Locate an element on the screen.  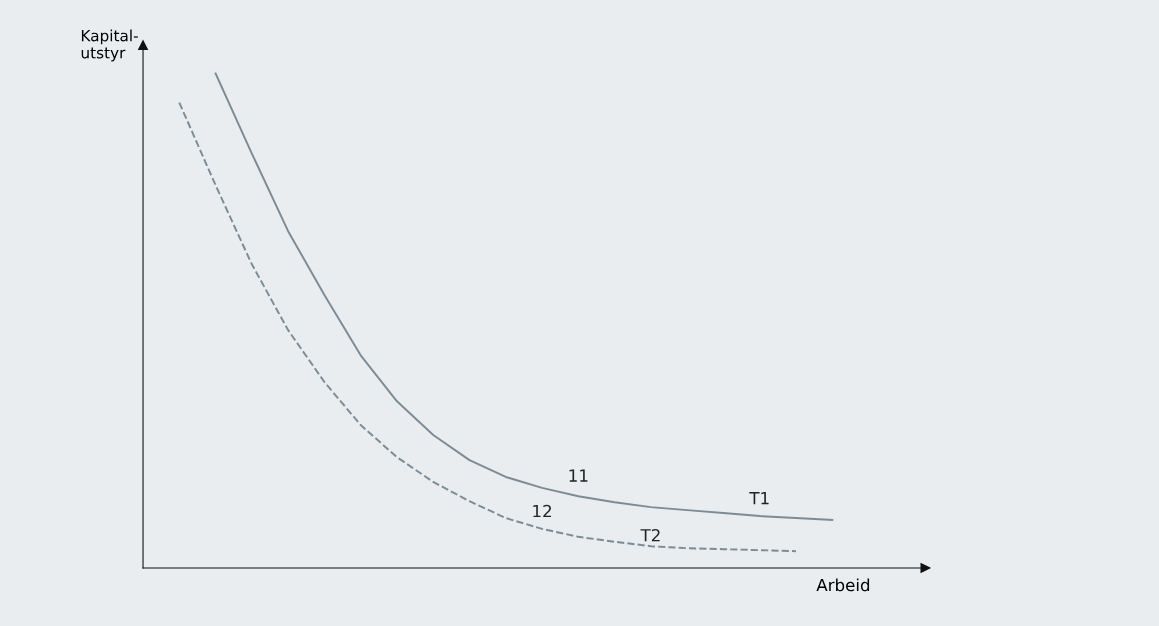
series-label: T1 is located at coordinates (759, 498).